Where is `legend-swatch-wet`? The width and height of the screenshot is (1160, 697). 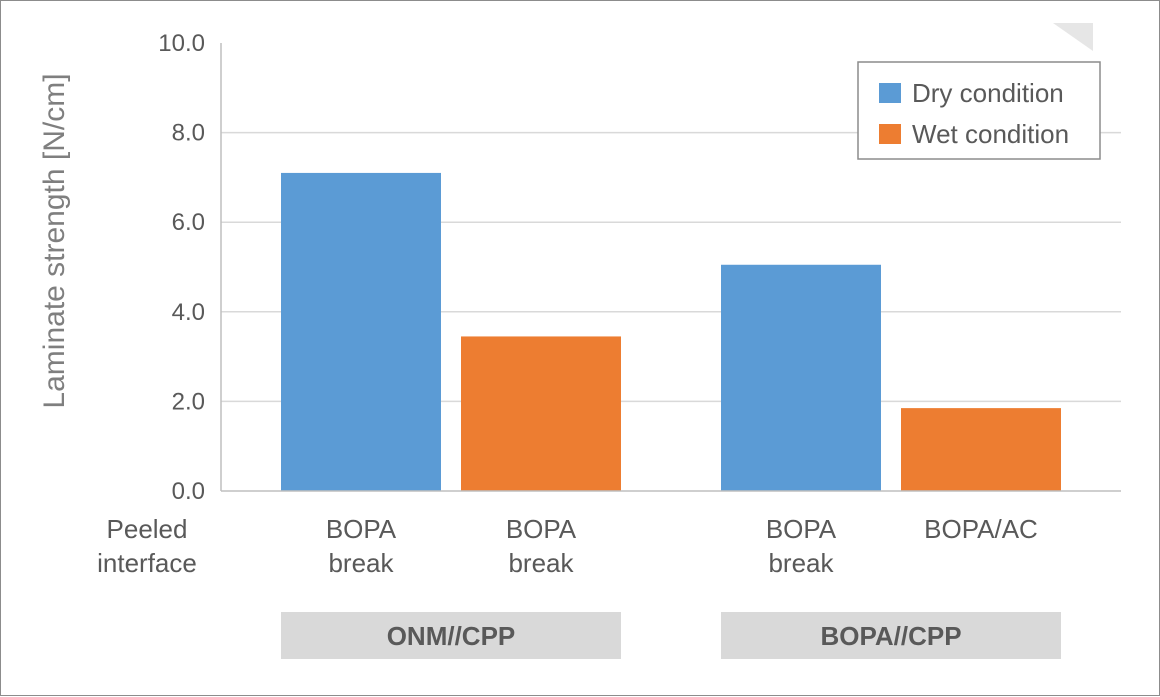
legend-swatch-wet is located at coordinates (890, 134).